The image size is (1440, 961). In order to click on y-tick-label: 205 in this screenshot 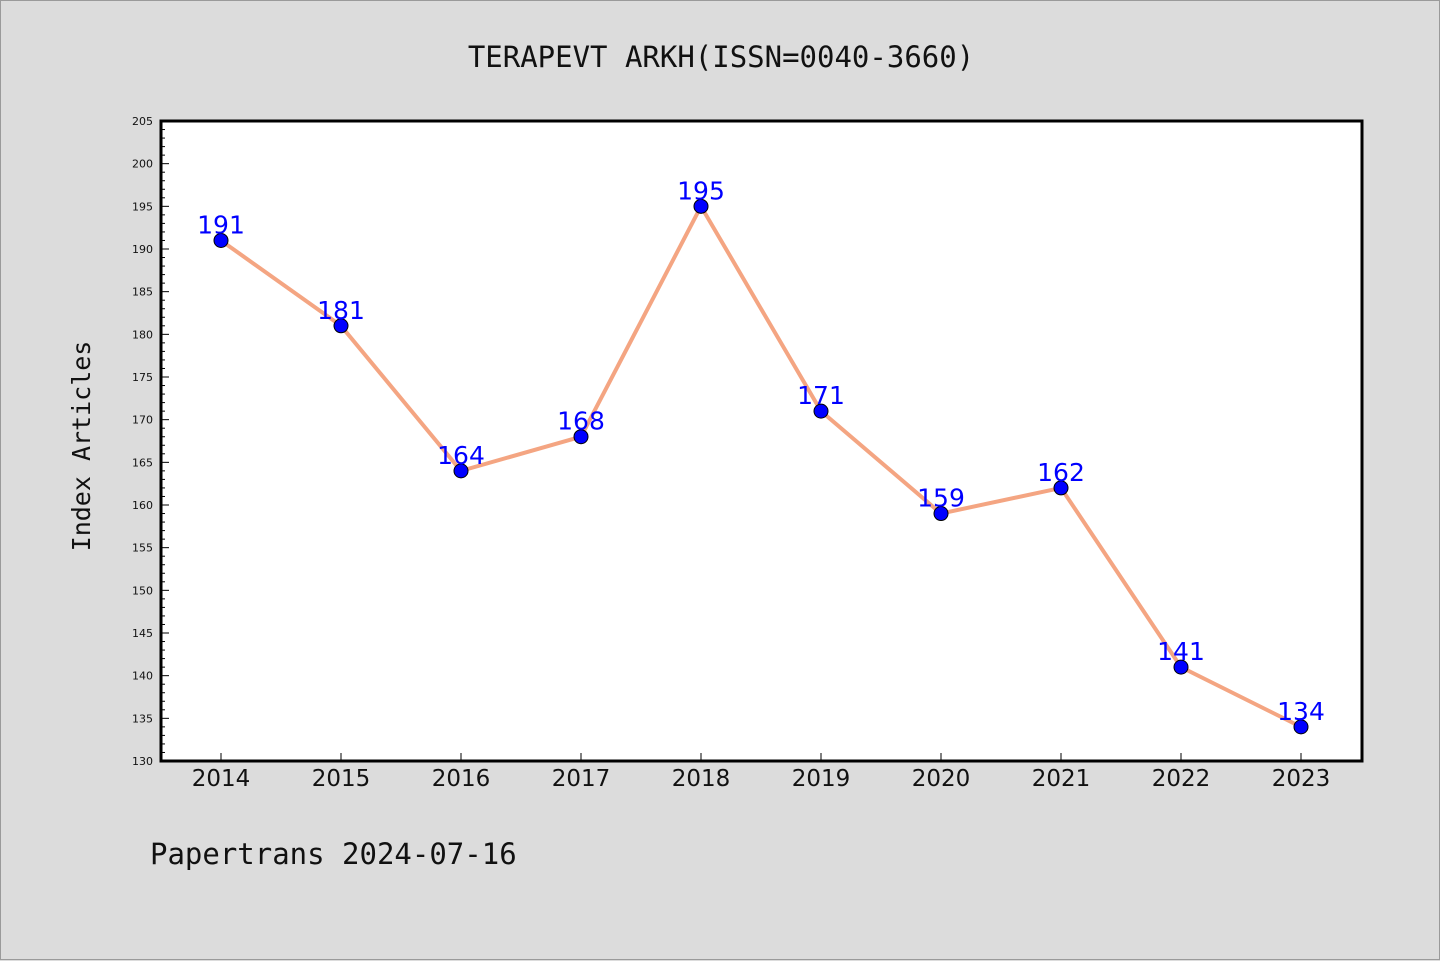, I will do `click(142, 121)`.